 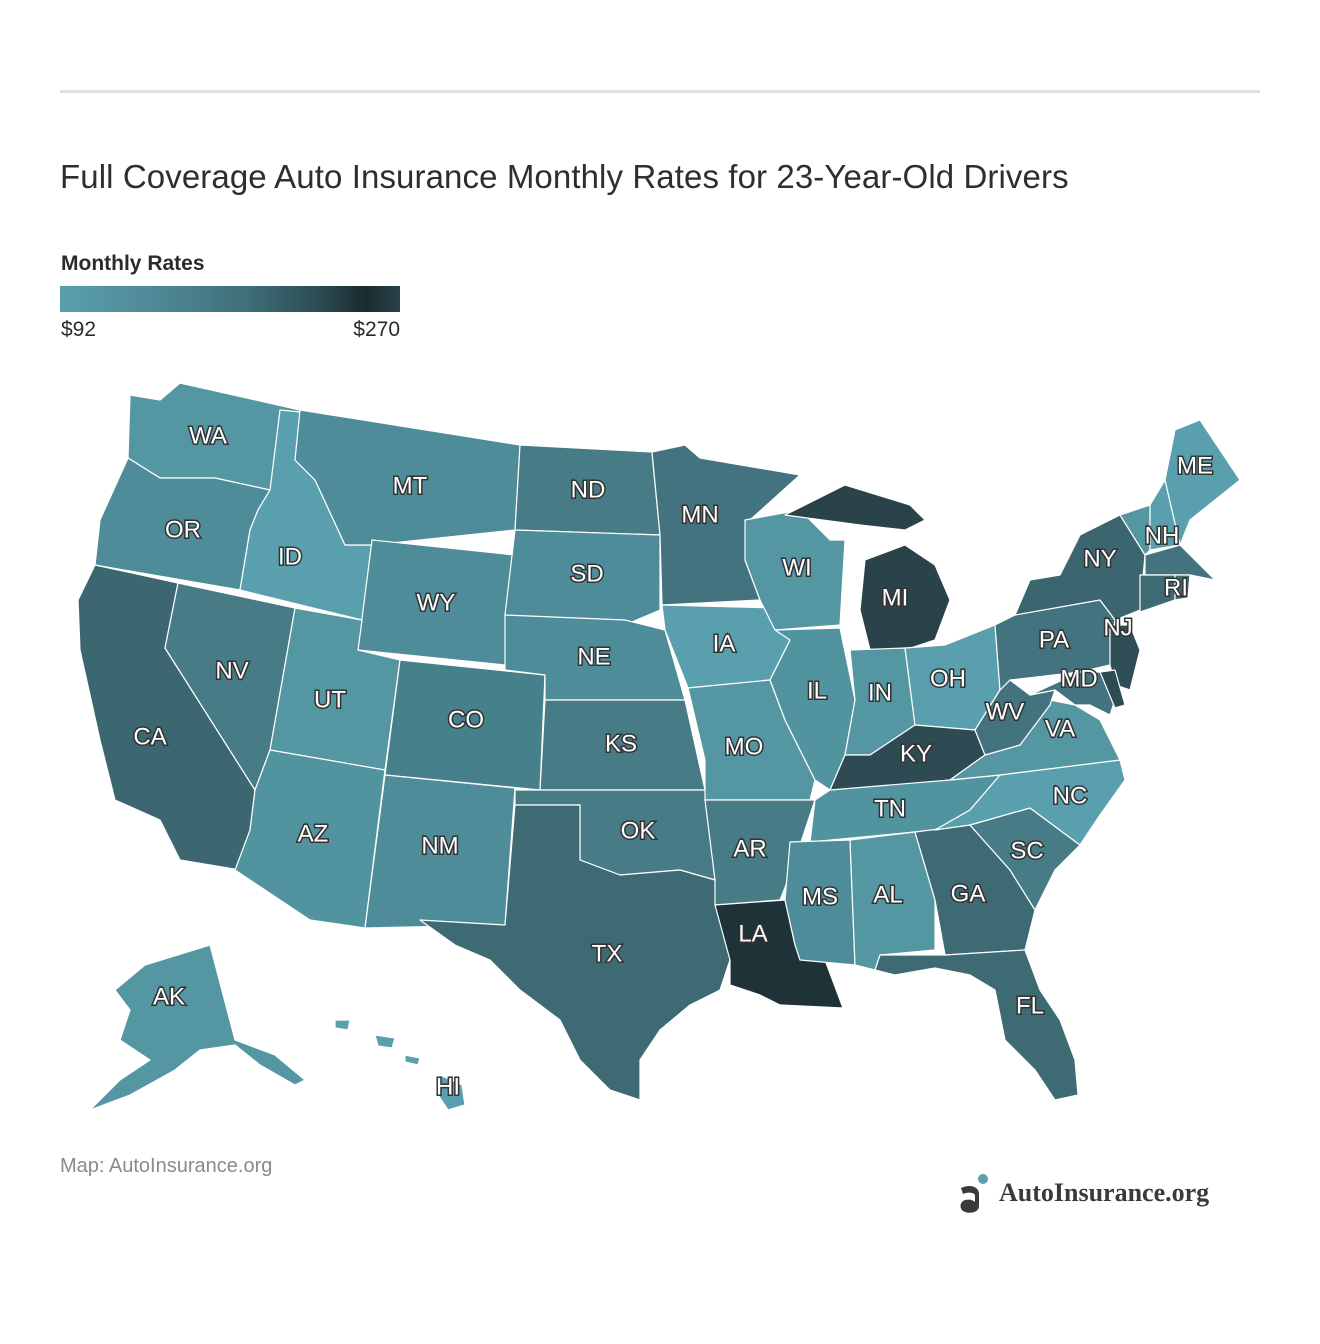 I want to click on state-NC, so click(x=1030, y=802).